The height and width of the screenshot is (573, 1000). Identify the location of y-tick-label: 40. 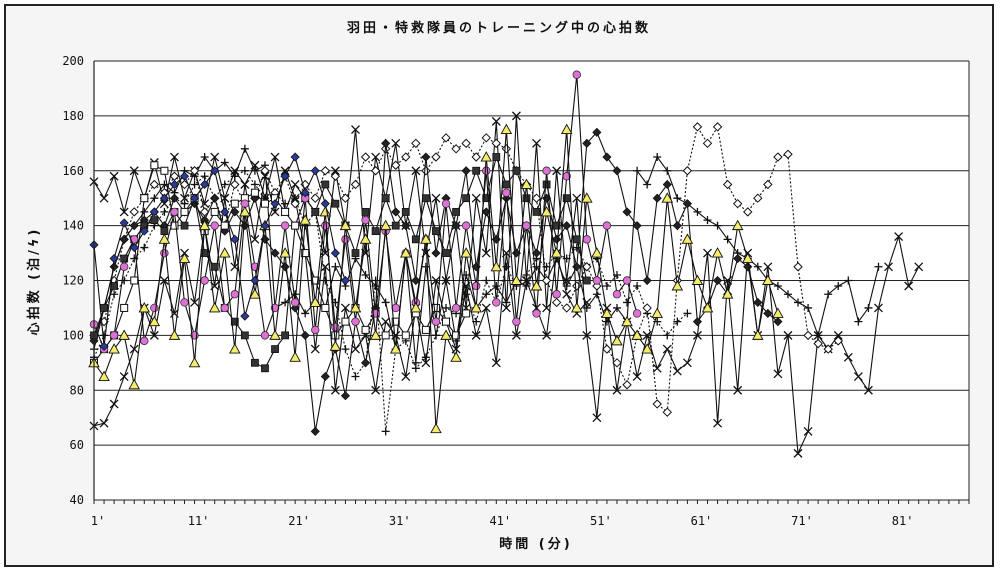
(77, 500).